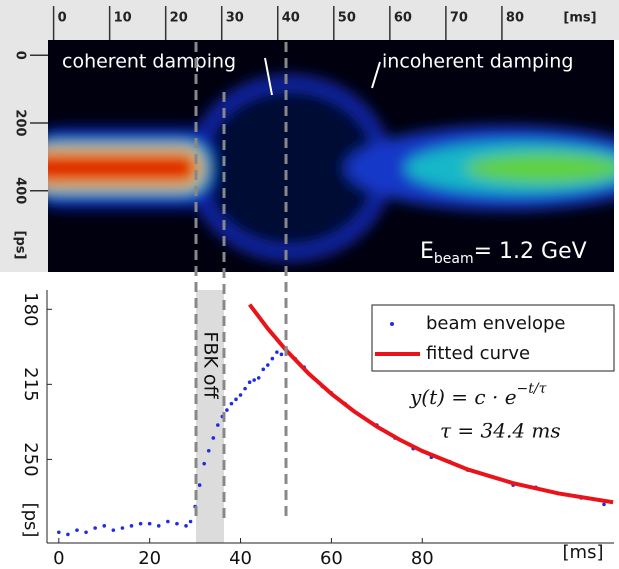 The height and width of the screenshot is (569, 619). Describe the element at coordinates (477, 62) in the screenshot. I see `annotation: incoherent damping` at that location.